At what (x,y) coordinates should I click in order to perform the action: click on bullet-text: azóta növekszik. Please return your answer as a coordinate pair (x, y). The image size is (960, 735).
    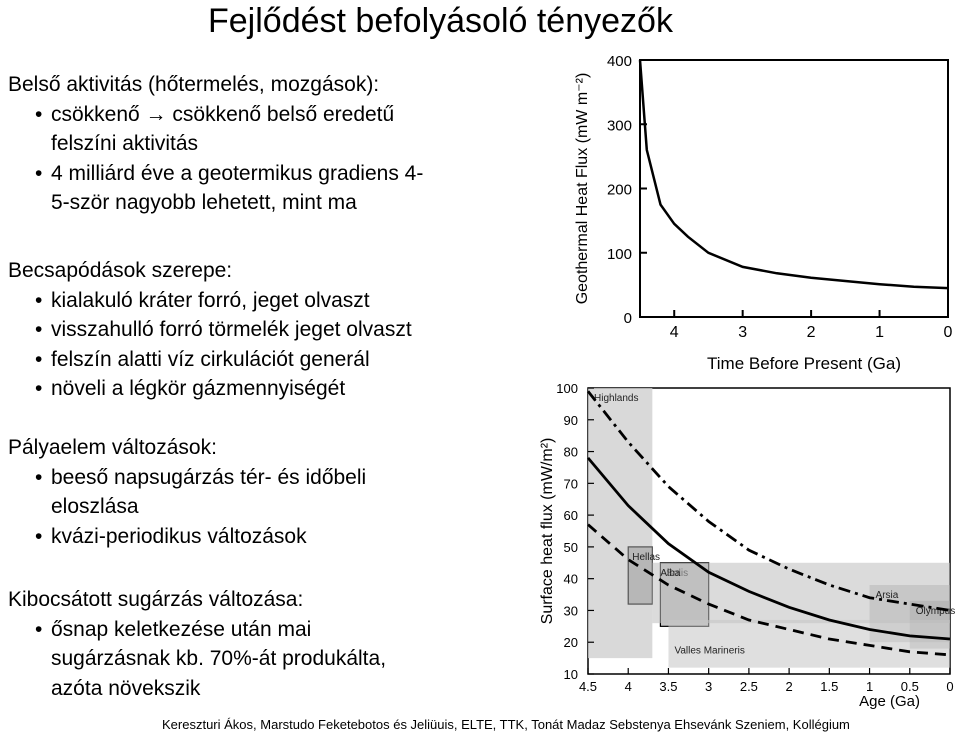
    Looking at the image, I should click on (126, 688).